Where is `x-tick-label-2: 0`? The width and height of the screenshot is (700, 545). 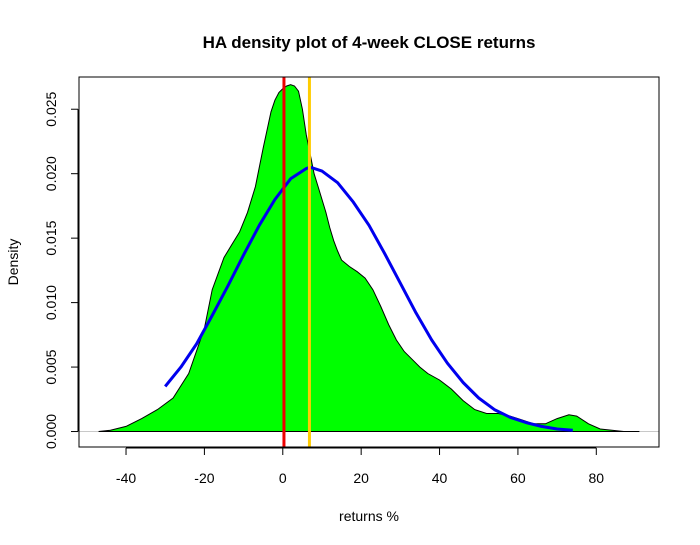
x-tick-label-2: 0 is located at coordinates (283, 478).